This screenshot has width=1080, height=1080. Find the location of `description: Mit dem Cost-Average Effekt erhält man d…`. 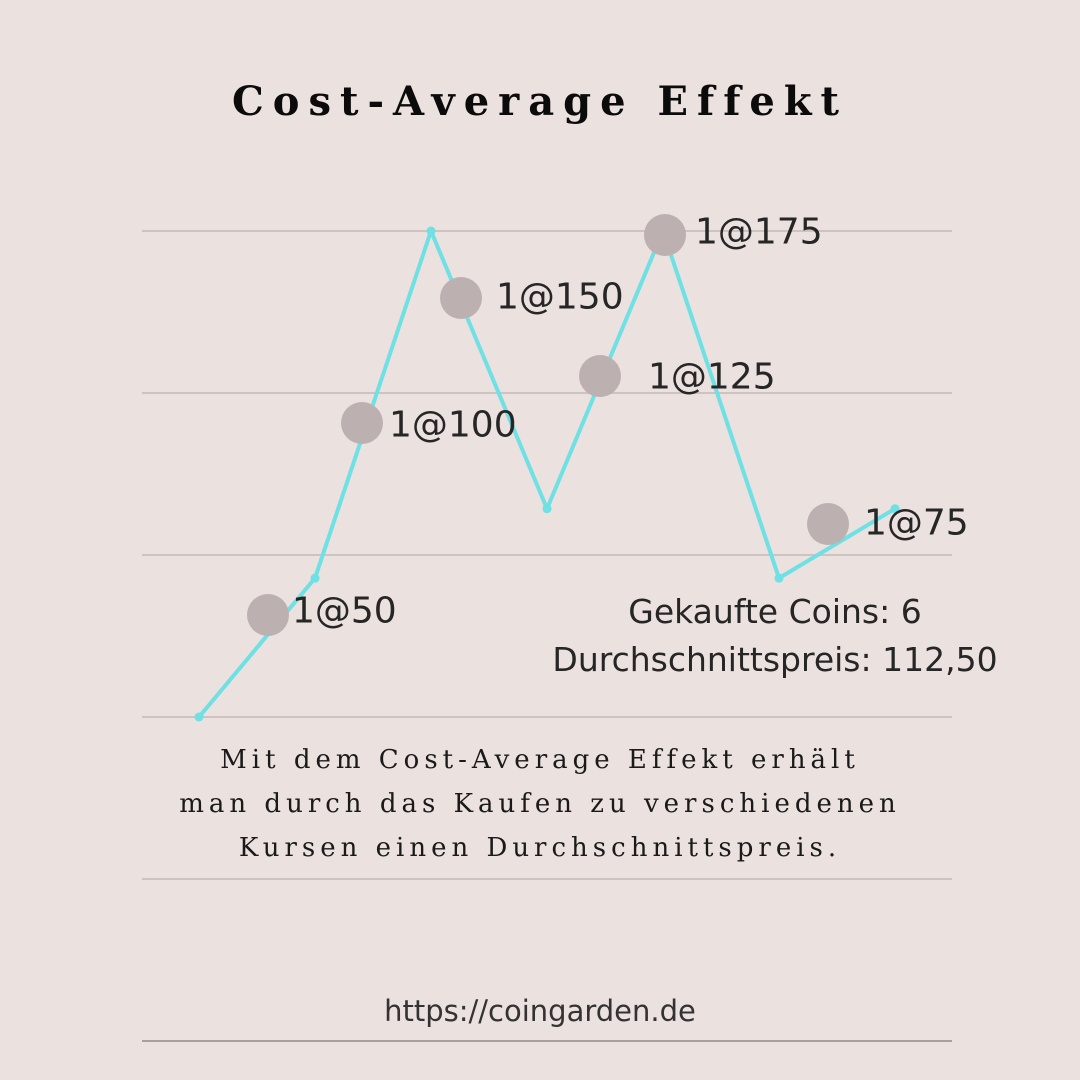

description: Mit dem Cost-Average Effekt erhält man d… is located at coordinates (540, 804).